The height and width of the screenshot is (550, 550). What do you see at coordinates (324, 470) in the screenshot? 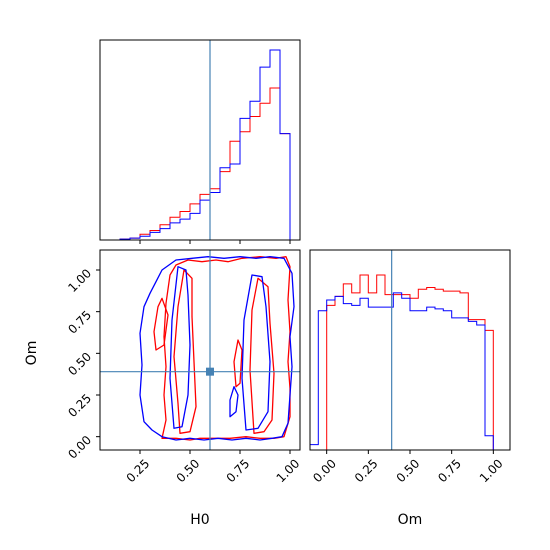
I see `om-hist-xtick-label-0: 0.00` at bounding box center [324, 470].